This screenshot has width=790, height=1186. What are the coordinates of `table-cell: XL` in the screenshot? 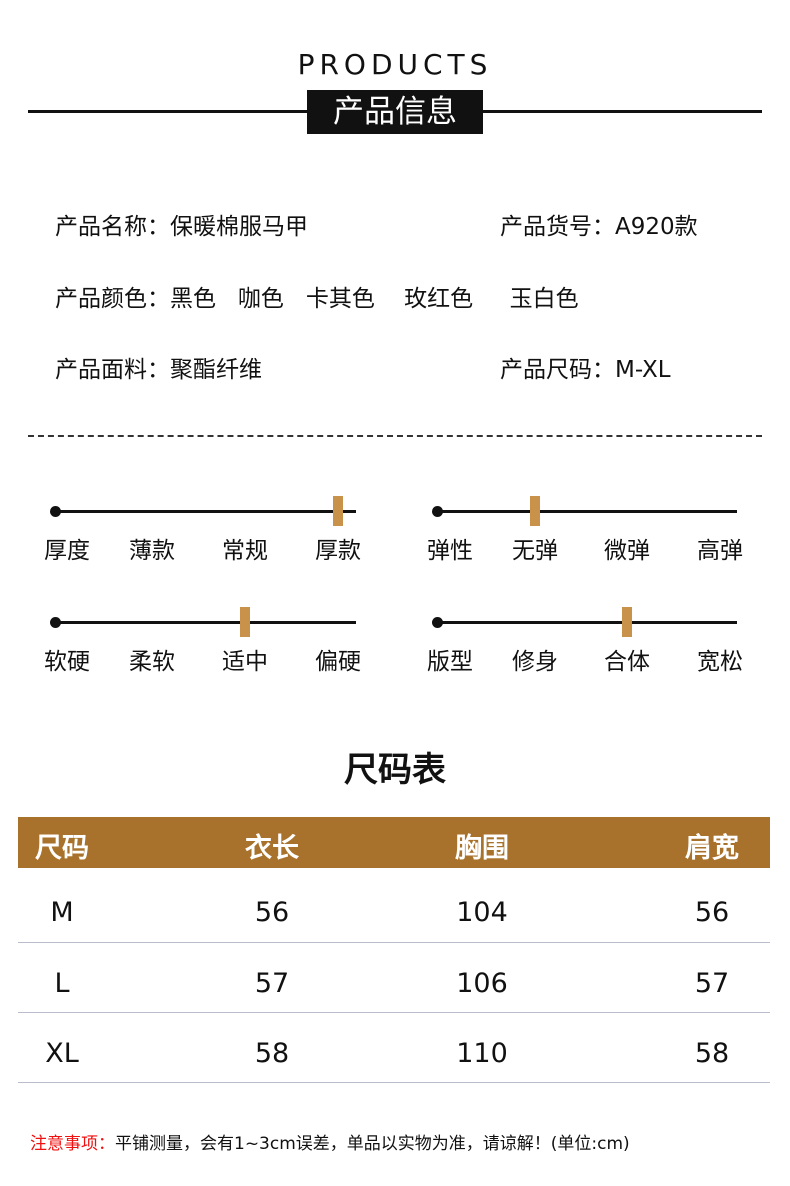 It's located at (62, 1053).